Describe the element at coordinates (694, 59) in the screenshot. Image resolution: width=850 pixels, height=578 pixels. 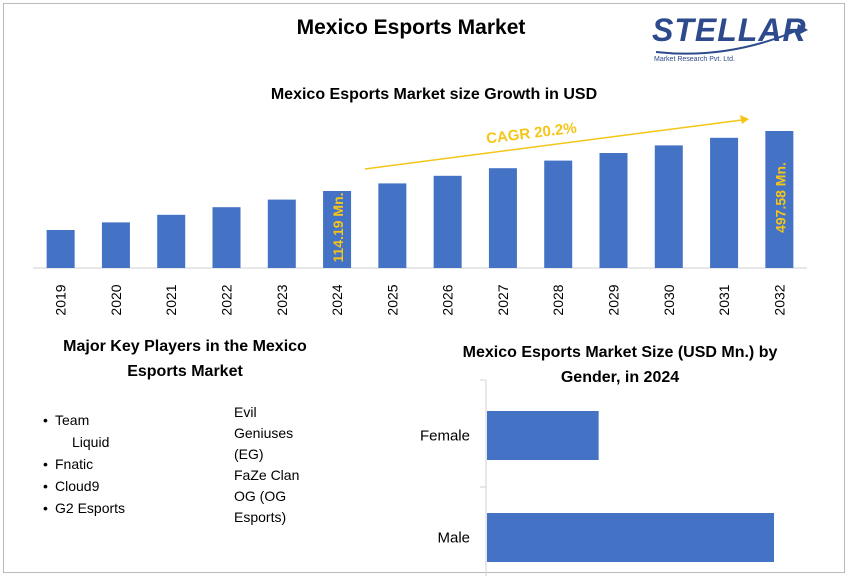
I see `logo-tagline: Market Research Pvt. Ltd.` at that location.